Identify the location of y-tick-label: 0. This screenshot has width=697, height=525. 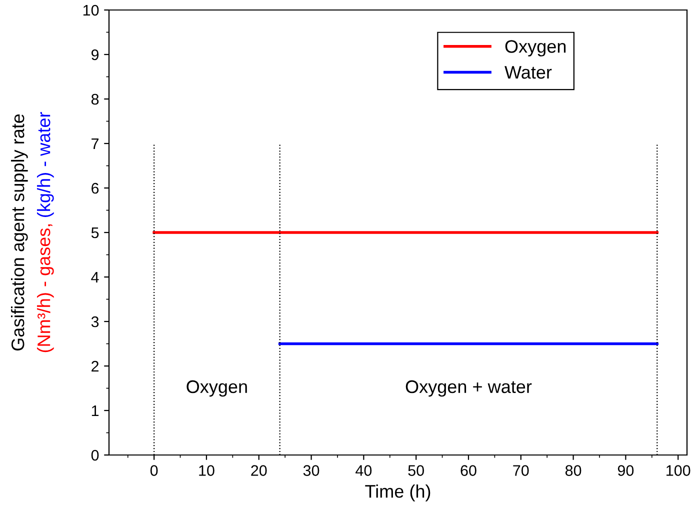
(95, 455).